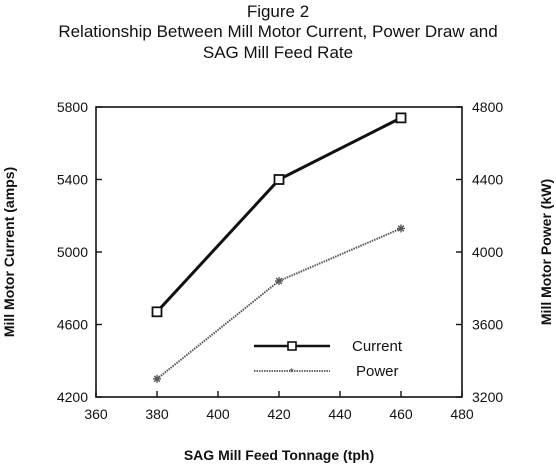 Image resolution: width=556 pixels, height=470 pixels. I want to click on right-y-axis-label: Mill Motor Power (kW), so click(546, 252).